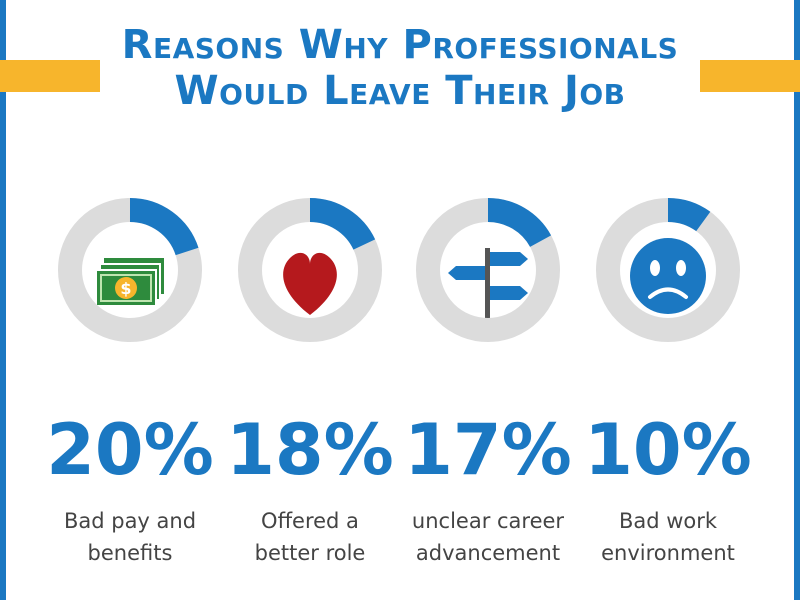 The width and height of the screenshot is (800, 600). I want to click on category-label: Bad pay and benefits, so click(130, 537).